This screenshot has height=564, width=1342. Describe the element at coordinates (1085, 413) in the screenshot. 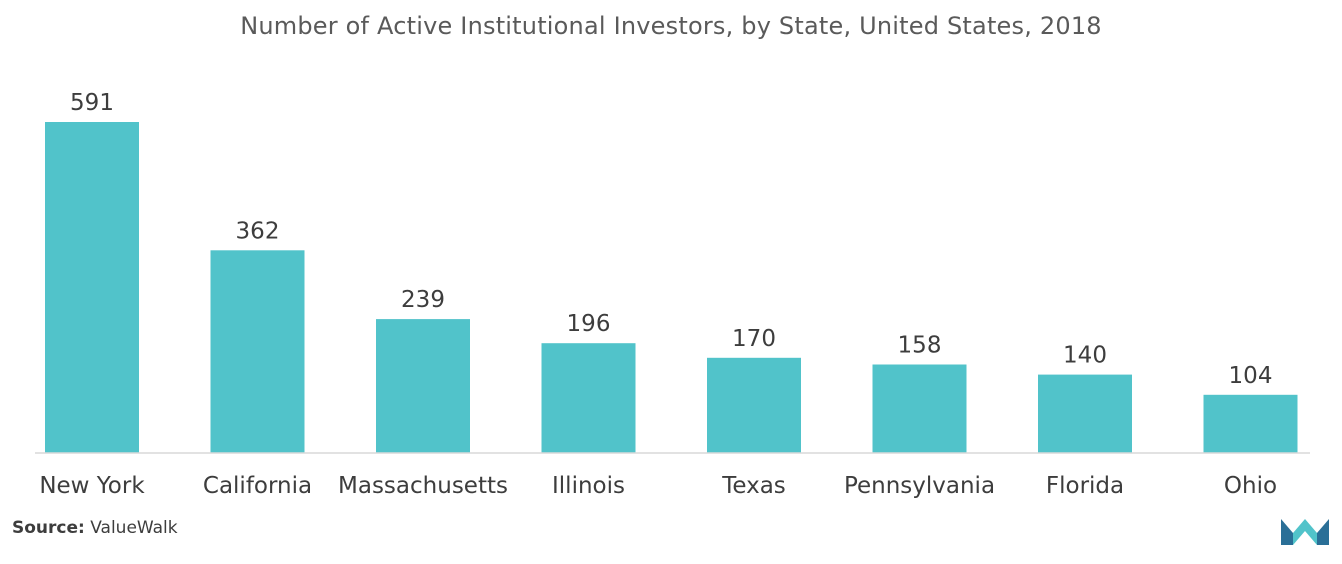

I see `bar-florida` at that location.